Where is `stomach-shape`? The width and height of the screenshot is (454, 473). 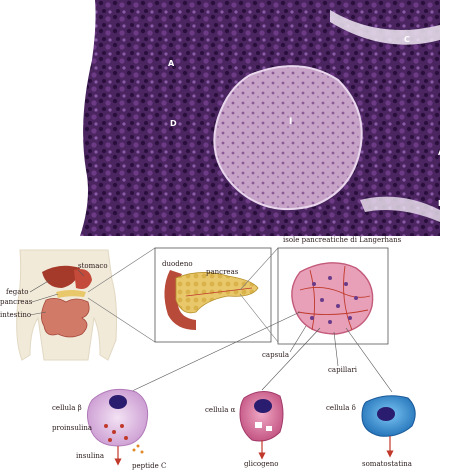
stomach-shape is located at coordinates (83, 279).